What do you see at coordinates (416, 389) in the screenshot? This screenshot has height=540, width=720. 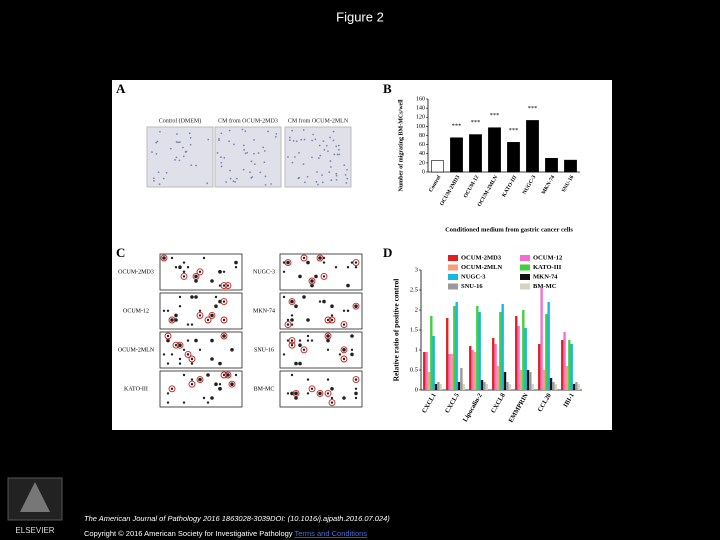 I see `y-tick-label: 0` at bounding box center [416, 389].